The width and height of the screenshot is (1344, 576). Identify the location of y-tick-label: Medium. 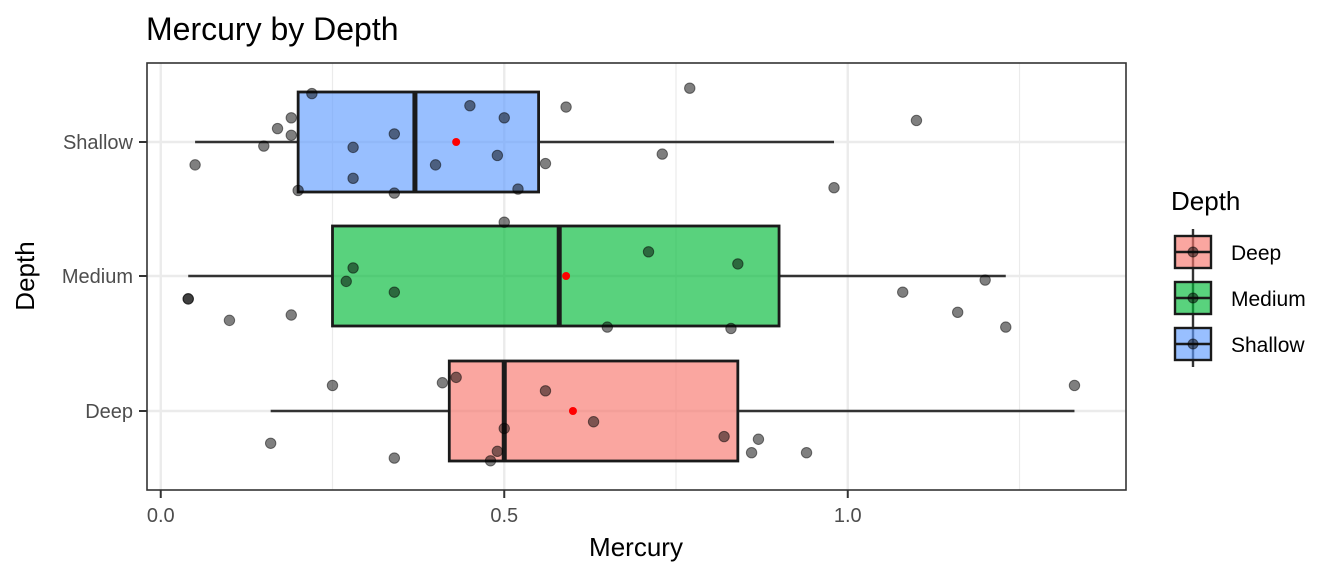
(97, 277).